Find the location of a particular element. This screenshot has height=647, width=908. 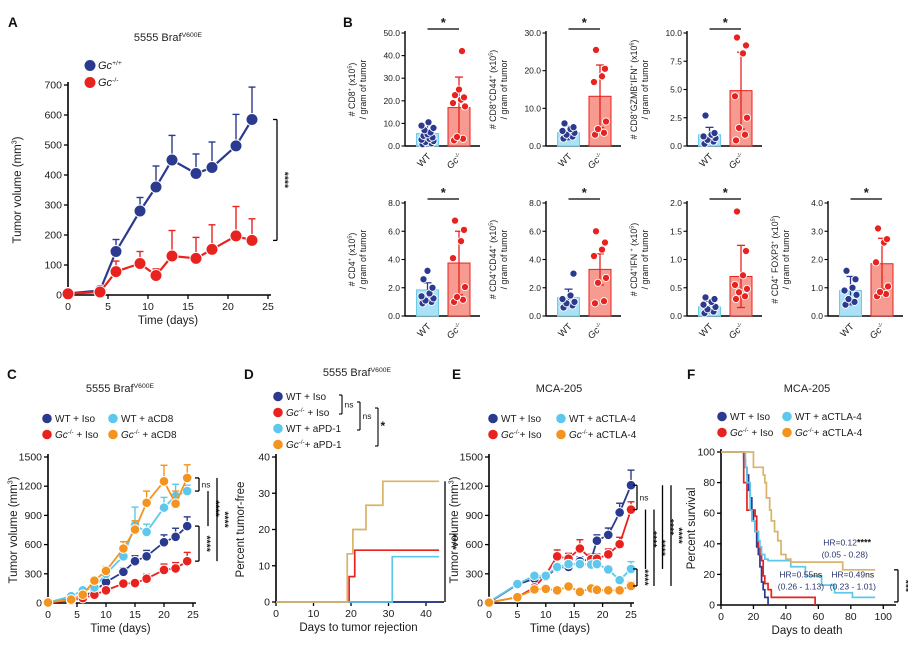

svg-text: 200 is located at coordinates (53, 236).